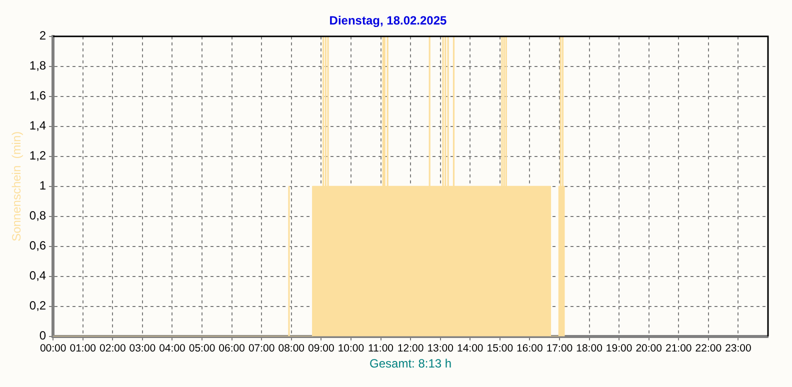 The width and height of the screenshot is (792, 387). I want to click on x-tick-label: 17:00, so click(559, 348).